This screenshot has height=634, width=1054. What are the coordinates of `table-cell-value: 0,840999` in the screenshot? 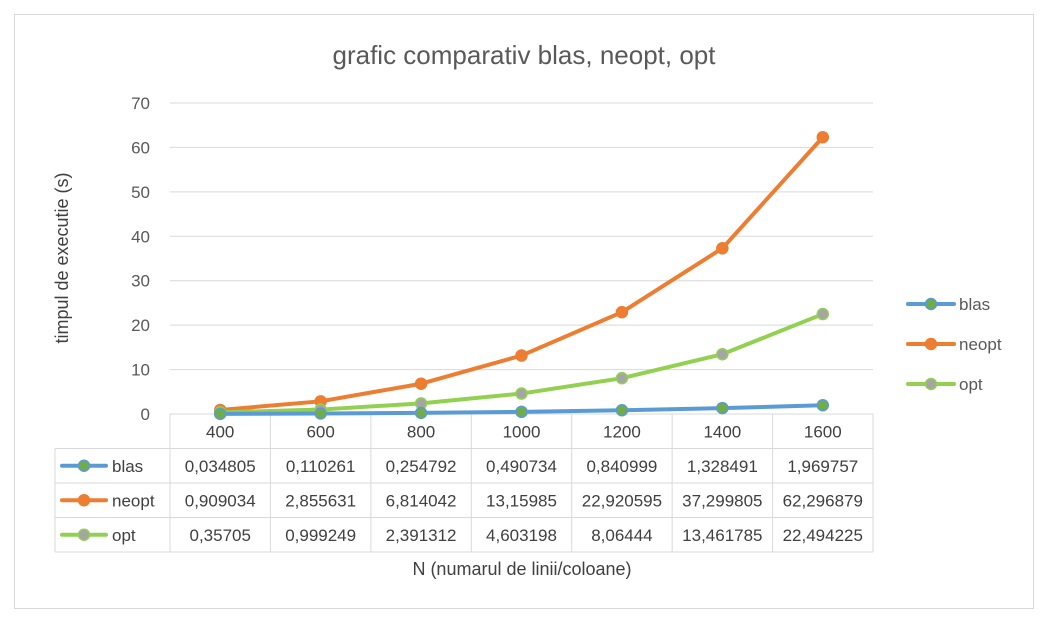 It's located at (621, 466).